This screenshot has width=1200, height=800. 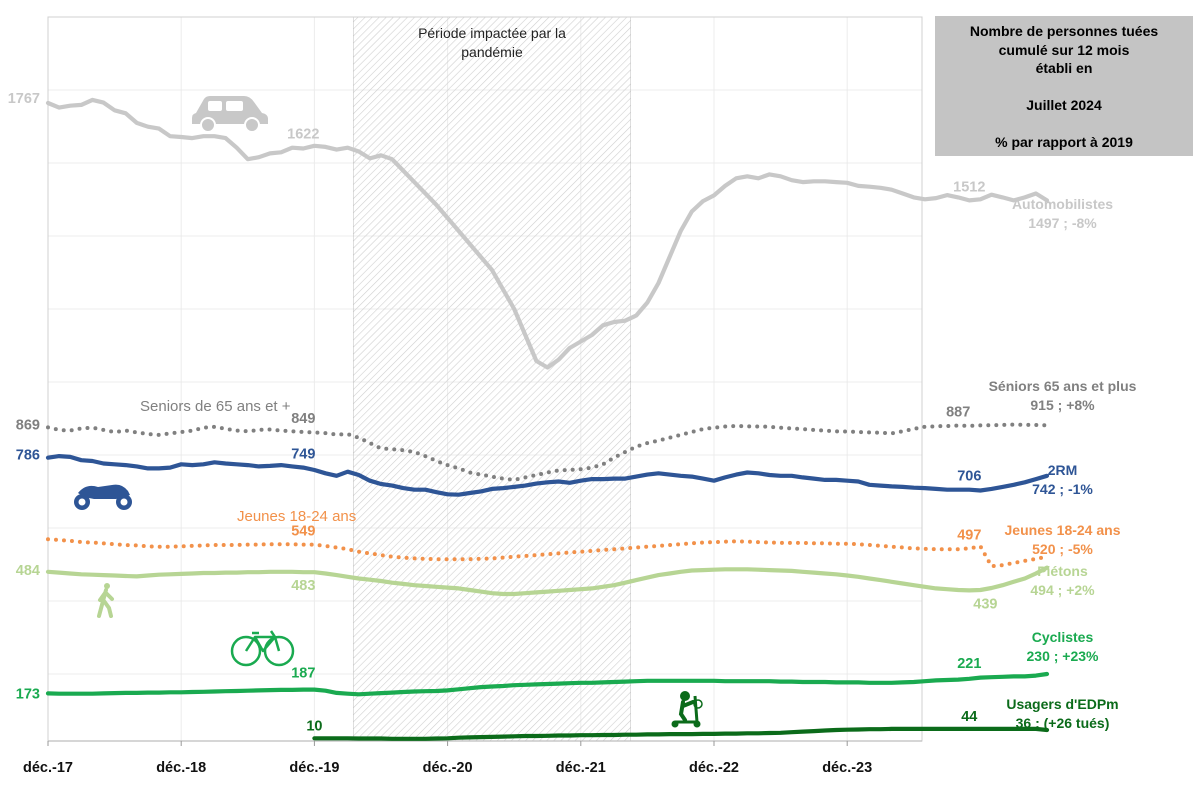 I want to click on data-label: 1512, so click(x=969, y=187).